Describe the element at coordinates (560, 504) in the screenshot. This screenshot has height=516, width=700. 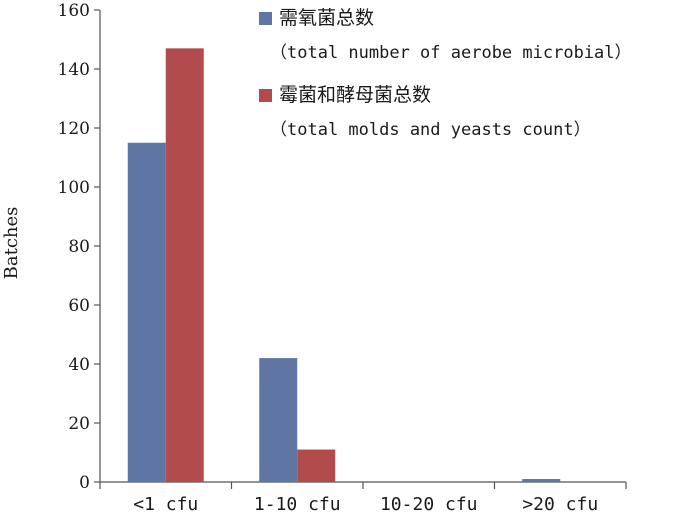
I see `x-category-label: >20 cfu` at that location.